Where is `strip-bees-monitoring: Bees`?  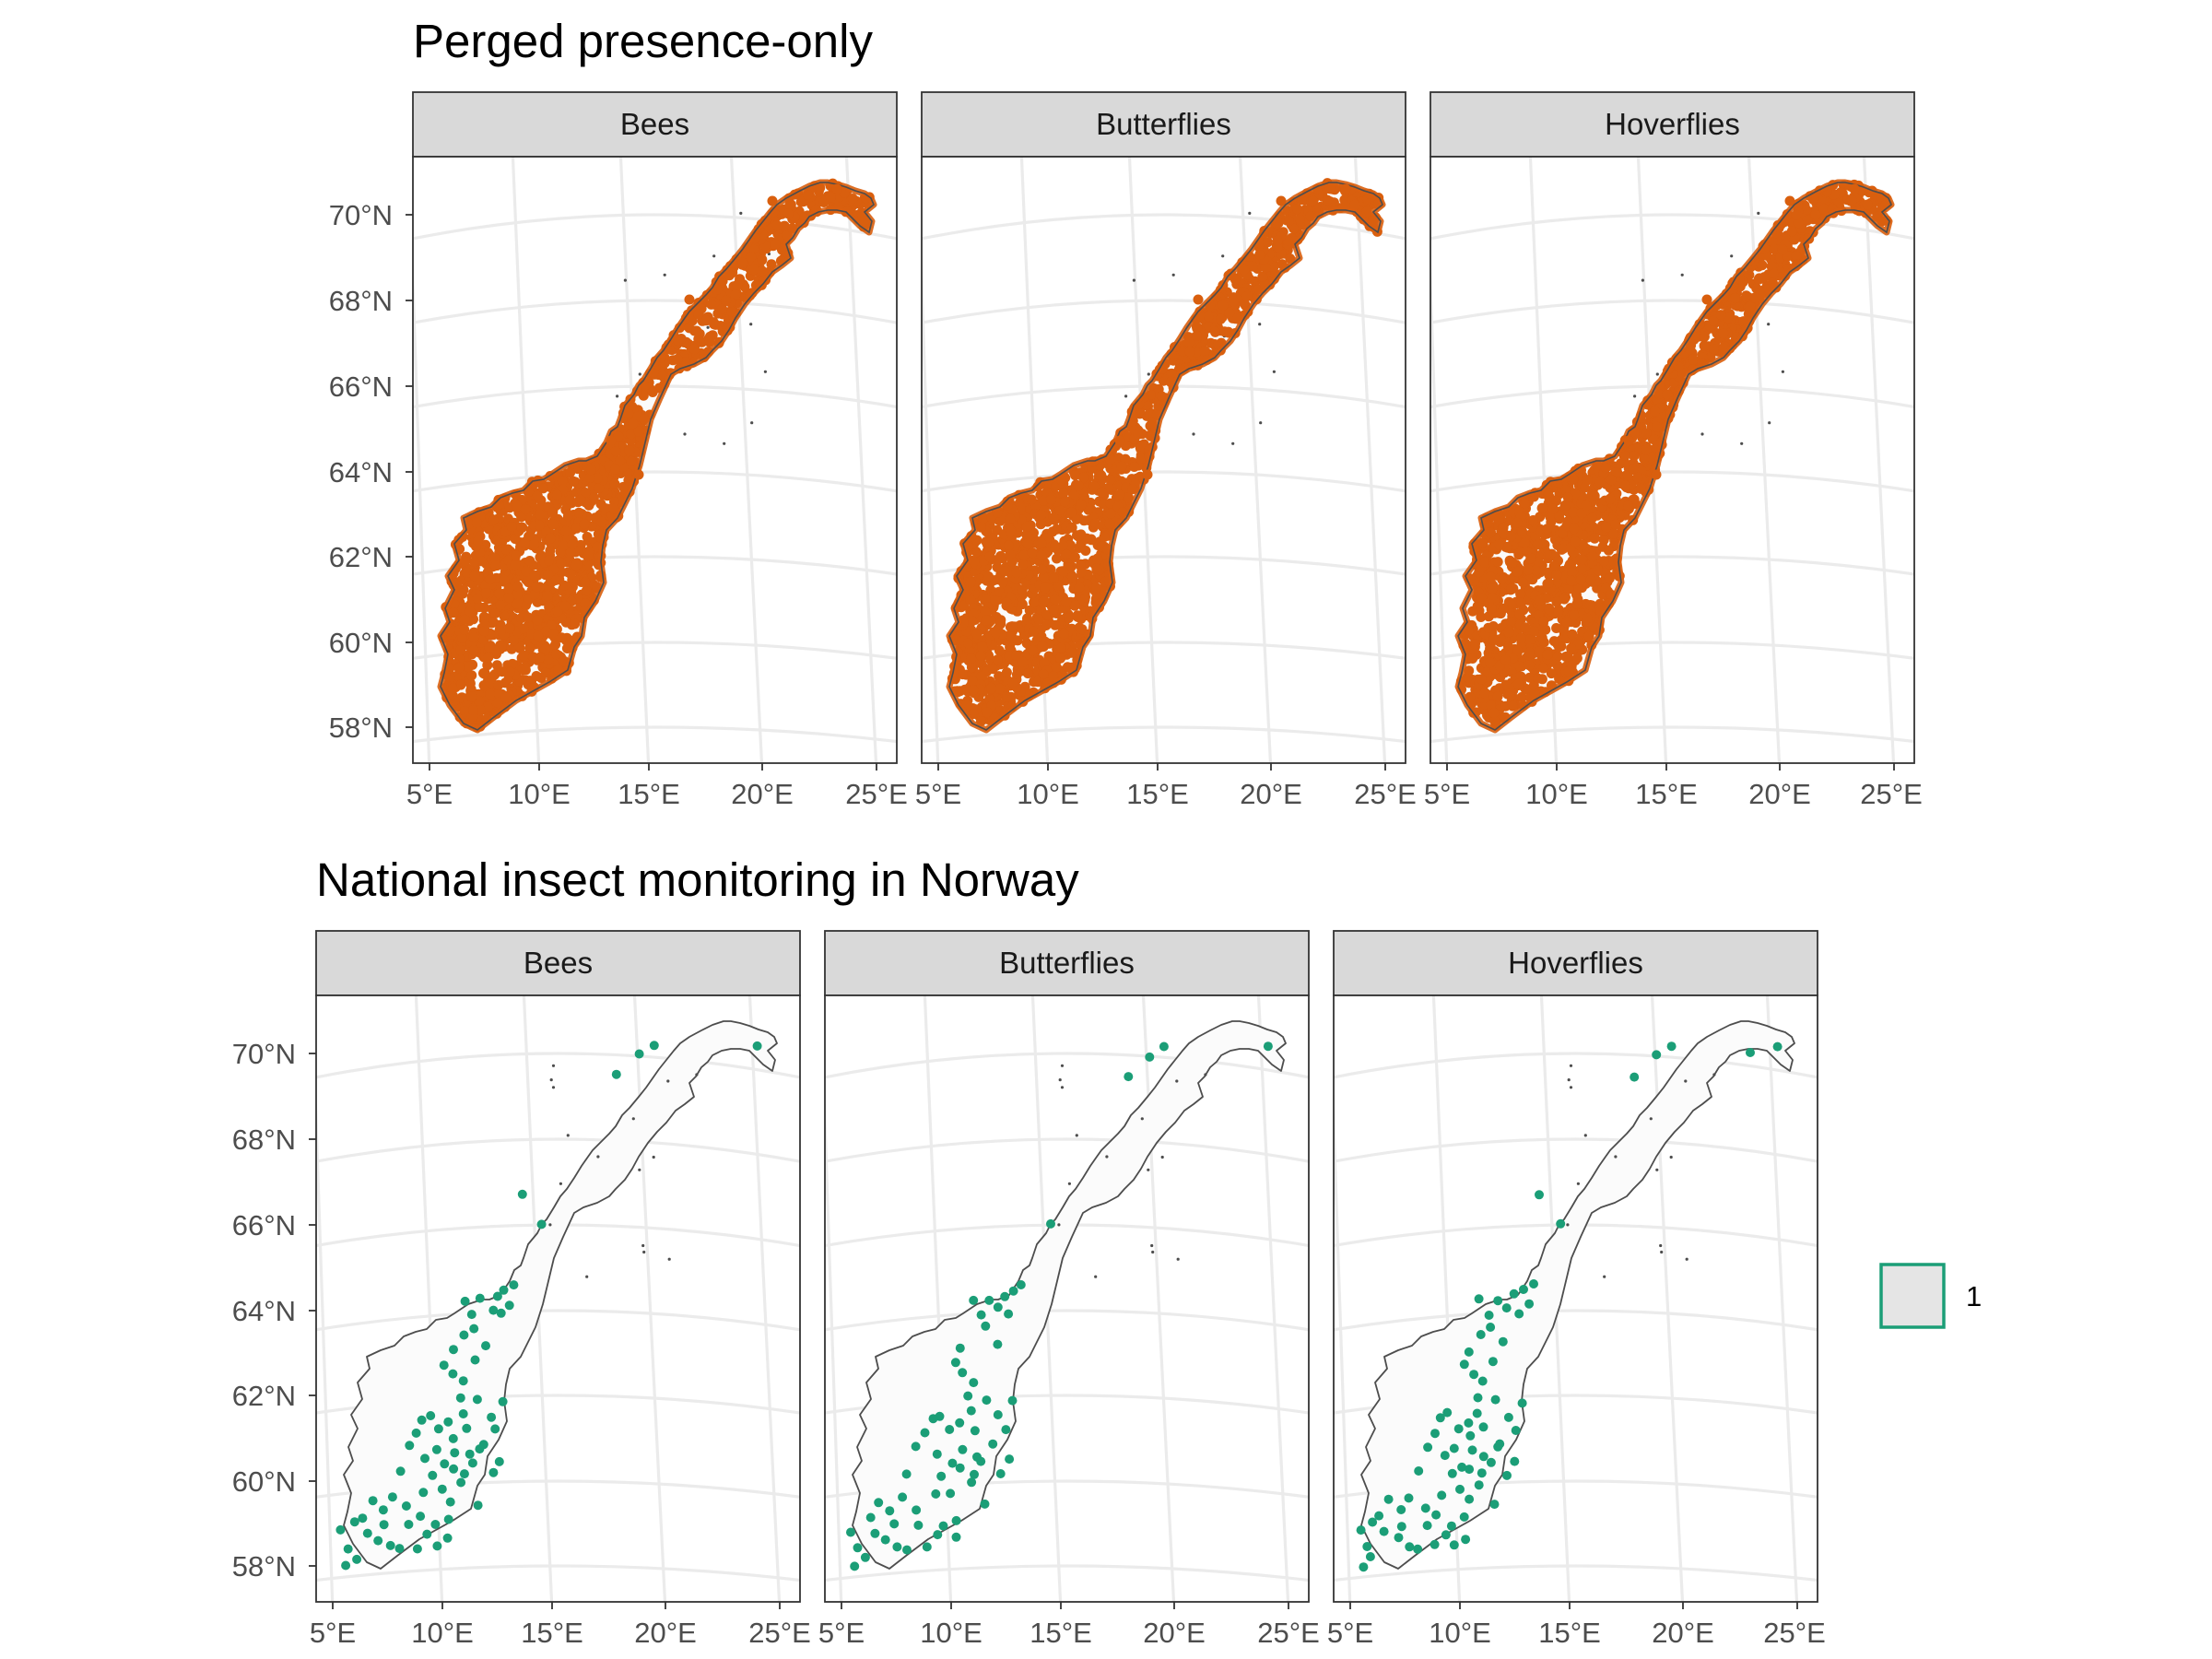 strip-bees-monitoring: Bees is located at coordinates (558, 963).